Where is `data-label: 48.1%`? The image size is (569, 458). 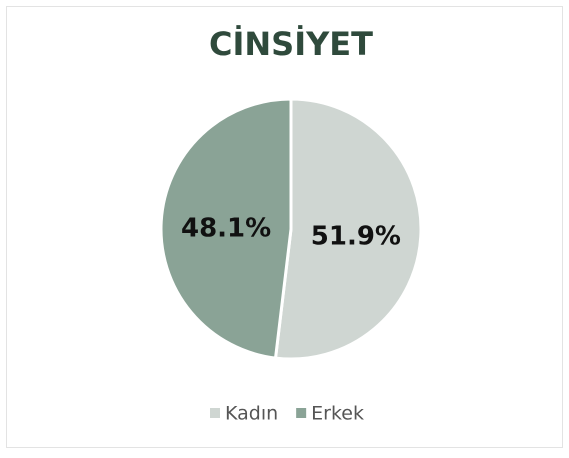 data-label: 48.1% is located at coordinates (226, 229).